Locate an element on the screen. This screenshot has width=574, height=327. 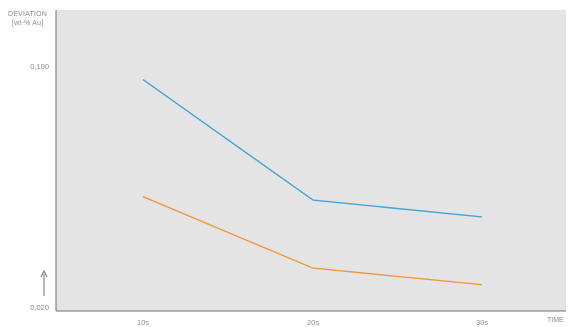
y-tick-label: 0,100 is located at coordinates (39, 66).